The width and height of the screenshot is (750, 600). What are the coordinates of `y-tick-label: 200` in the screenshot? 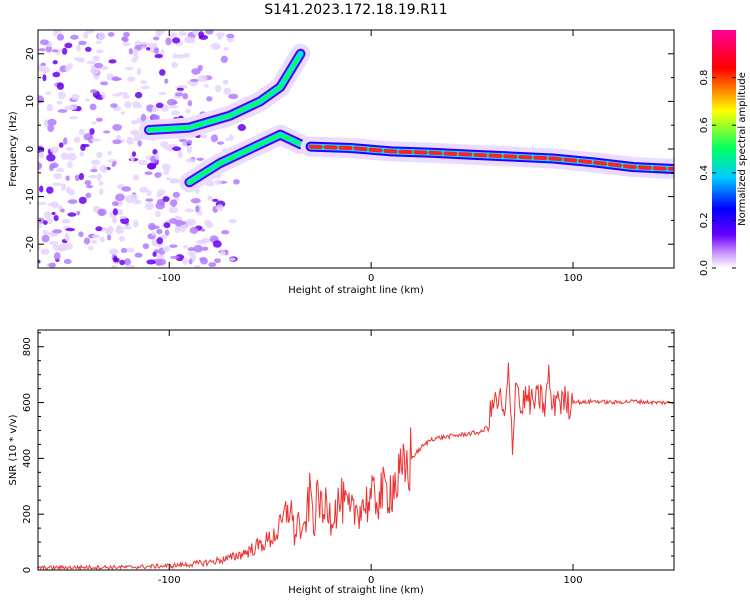 It's located at (27, 514).